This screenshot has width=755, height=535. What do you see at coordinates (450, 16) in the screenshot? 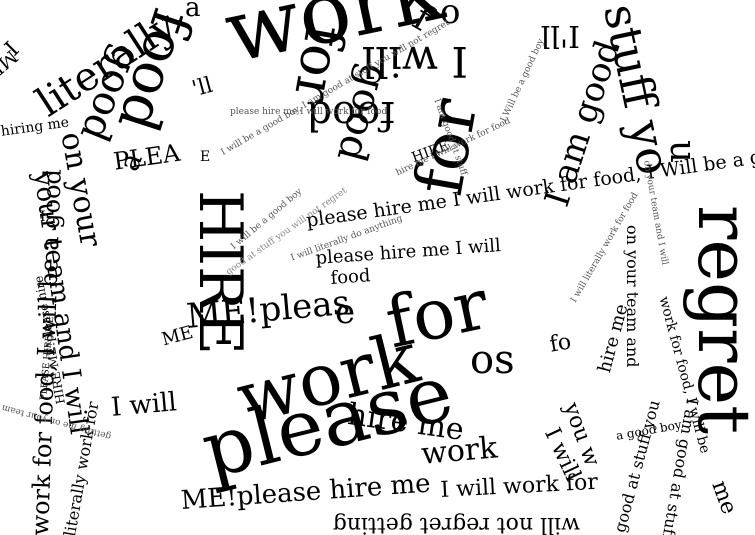
I see `word: o` at bounding box center [450, 16].